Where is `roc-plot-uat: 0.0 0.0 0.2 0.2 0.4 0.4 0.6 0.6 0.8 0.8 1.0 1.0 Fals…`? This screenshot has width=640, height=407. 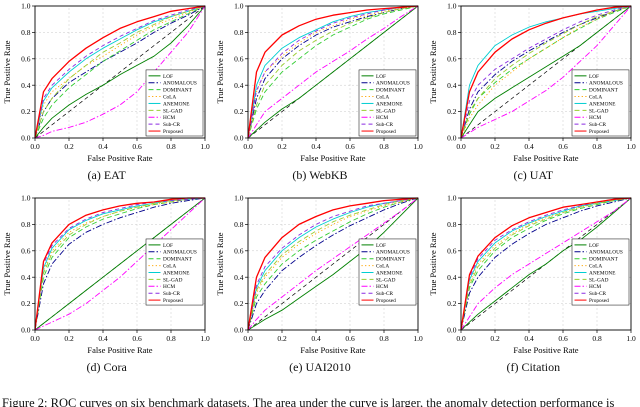
roc-plot-uat: 0.0 0.0 0.2 0.2 0.4 0.4 0.6 0.6 0.8 0.8 1.0 1.0 Fals… is located at coordinates (533, 84).